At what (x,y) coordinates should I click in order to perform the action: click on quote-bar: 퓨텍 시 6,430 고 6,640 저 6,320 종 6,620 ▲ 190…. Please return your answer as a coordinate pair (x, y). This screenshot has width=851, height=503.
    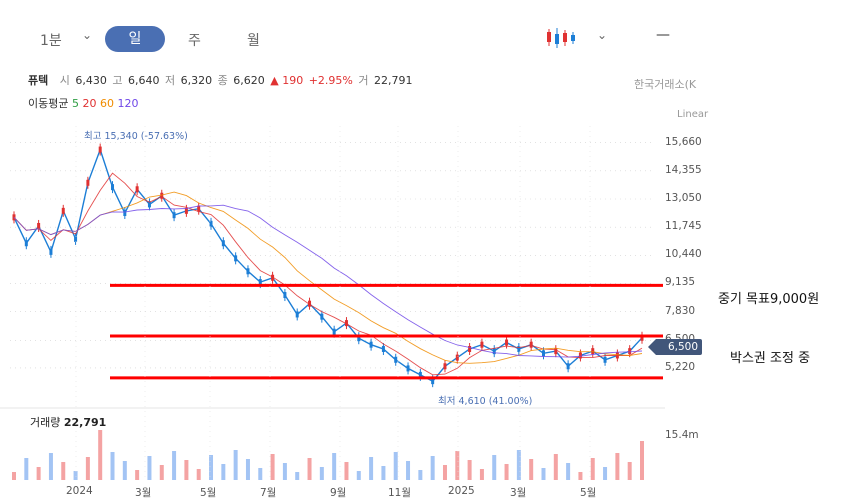
    Looking at the image, I should click on (220, 80).